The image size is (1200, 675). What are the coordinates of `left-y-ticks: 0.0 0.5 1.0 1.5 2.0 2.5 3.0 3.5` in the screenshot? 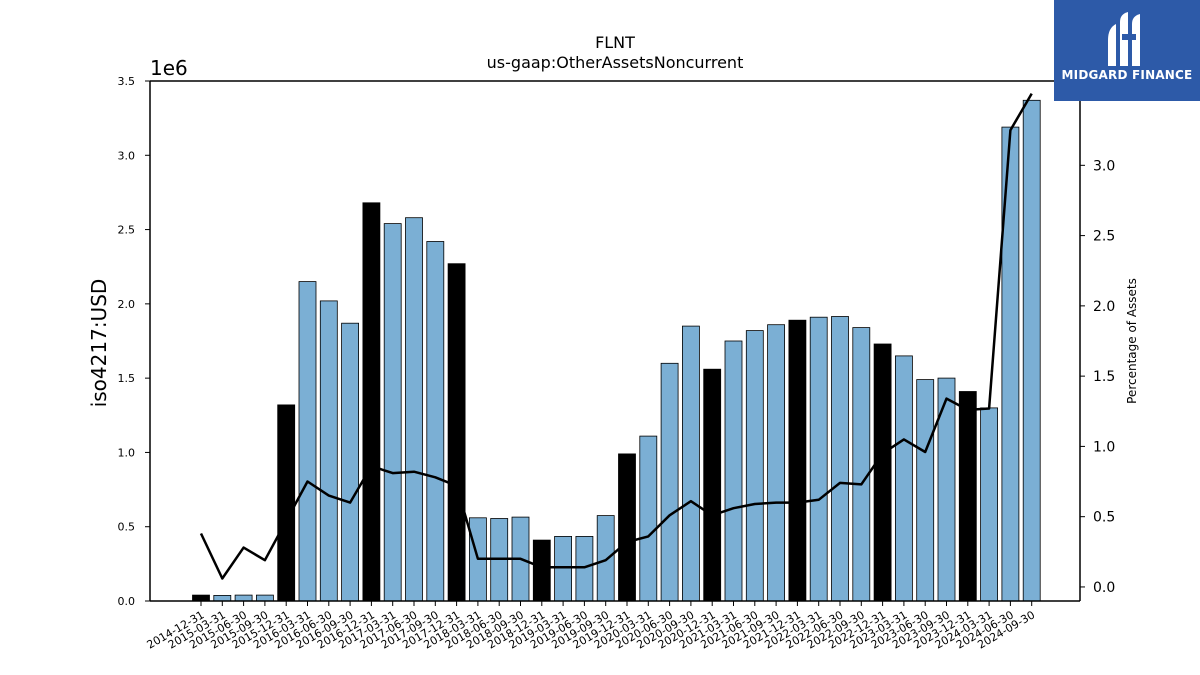 It's located at (134, 341).